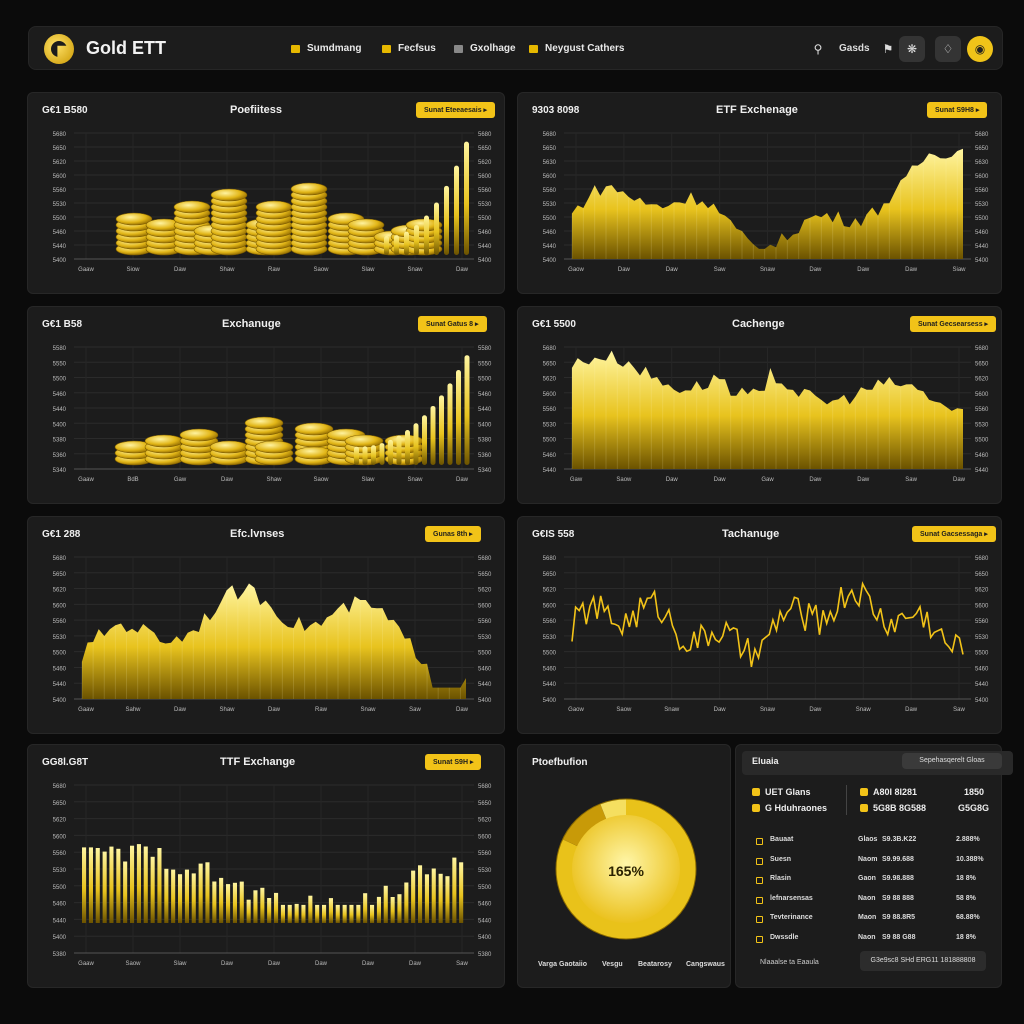  What do you see at coordinates (846, 800) in the screenshot?
I see `divider` at bounding box center [846, 800].